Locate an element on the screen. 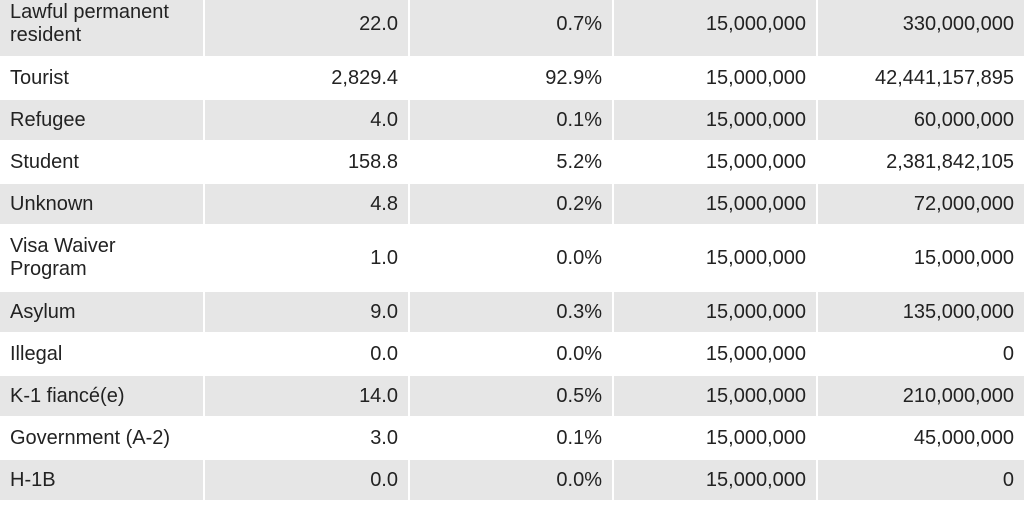 Image resolution: width=1024 pixels, height=512 pixels. table-cell: 72,000,000 is located at coordinates (921, 204).